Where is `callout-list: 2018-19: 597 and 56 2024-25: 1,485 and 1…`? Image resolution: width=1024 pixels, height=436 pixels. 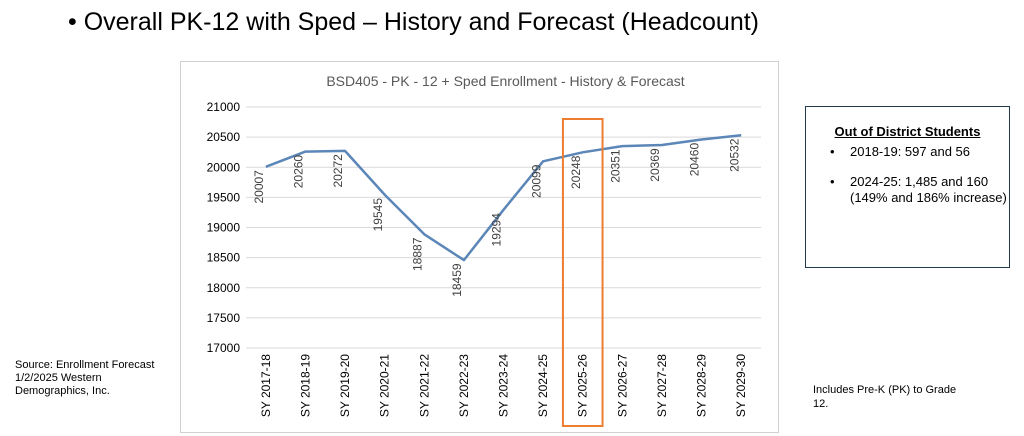 callout-list: 2018-19: 597 and 56 2024-25: 1,485 and 1… is located at coordinates (907, 175).